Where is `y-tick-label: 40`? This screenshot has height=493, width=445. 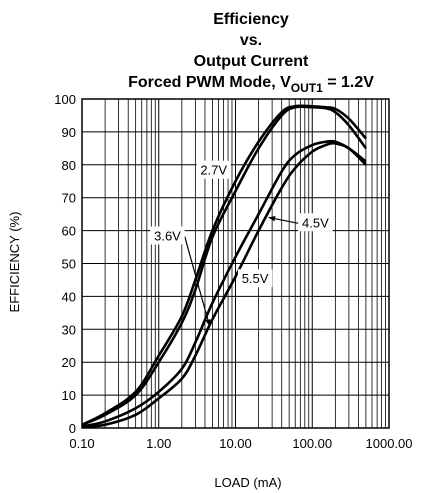 y-tick-label: 40 is located at coordinates (69, 296).